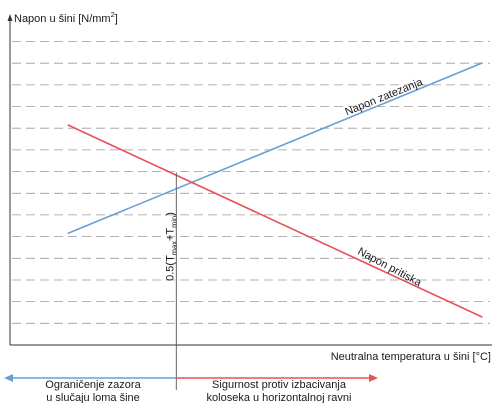  What do you see at coordinates (279, 397) in the screenshot?
I see `right-annotation-line2: koloseka u horizontalnoj ravni` at bounding box center [279, 397].